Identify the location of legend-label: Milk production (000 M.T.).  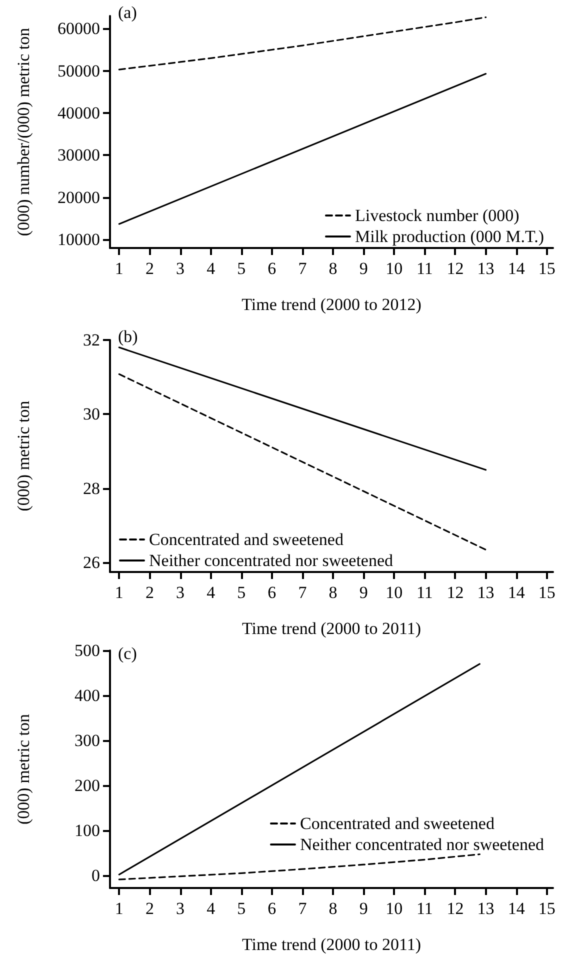
(449, 236).